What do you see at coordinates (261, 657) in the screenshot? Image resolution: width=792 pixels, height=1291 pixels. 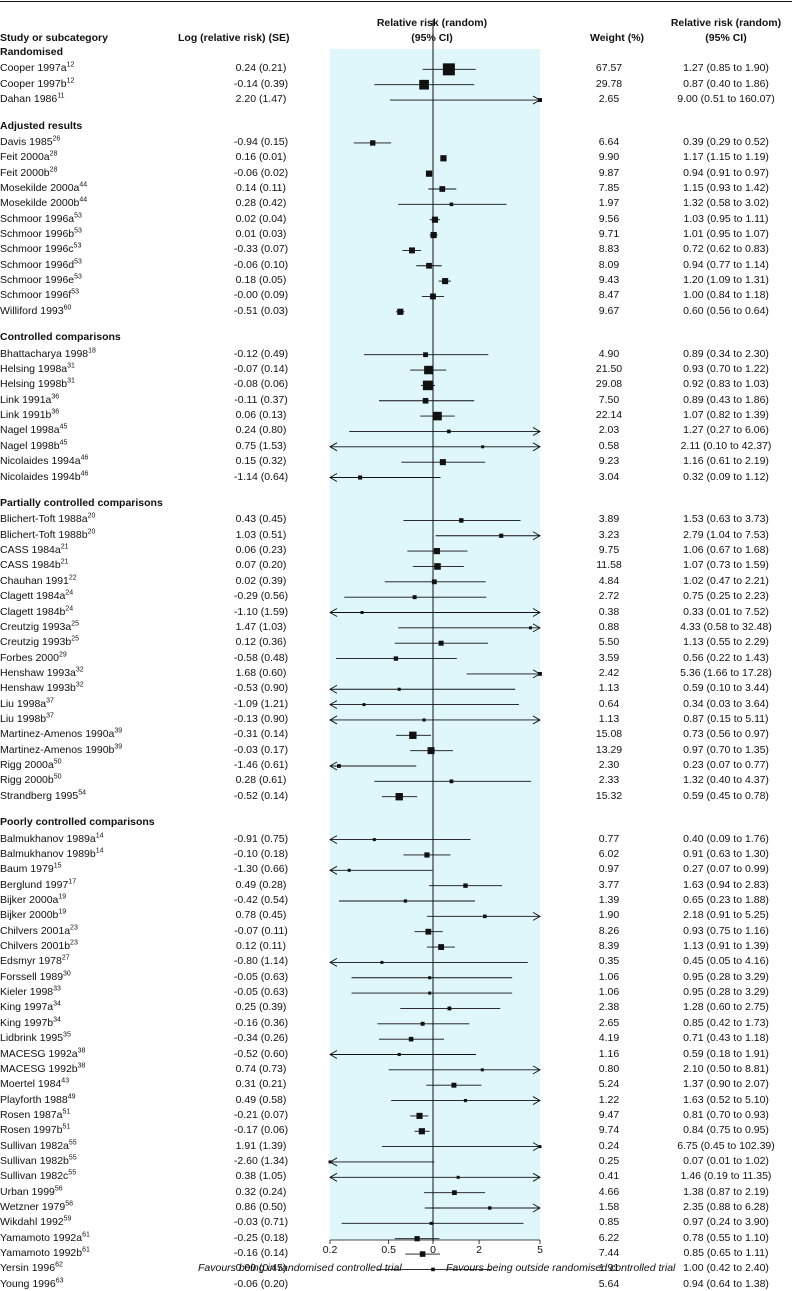 I see `log-rr-se: -0.58 (0.48)` at bounding box center [261, 657].